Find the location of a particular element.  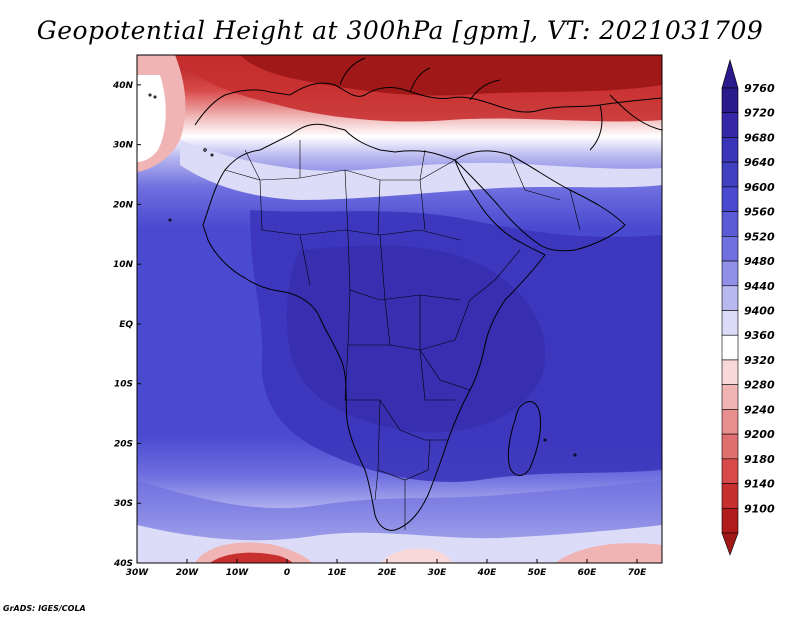

colorbar-label: 9240 is located at coordinates (759, 409).